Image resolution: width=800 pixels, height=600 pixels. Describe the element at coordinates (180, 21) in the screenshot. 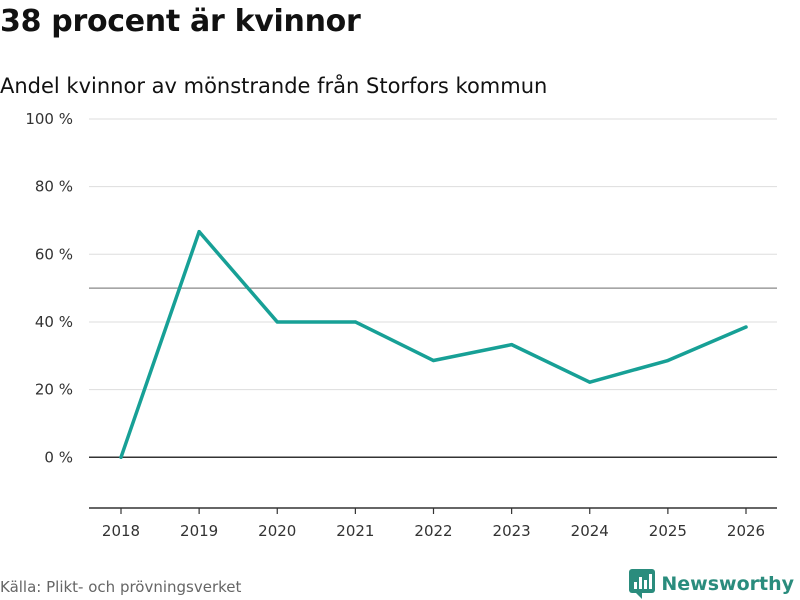

I see `chart-title: 38 procent är kvinnor` at that location.